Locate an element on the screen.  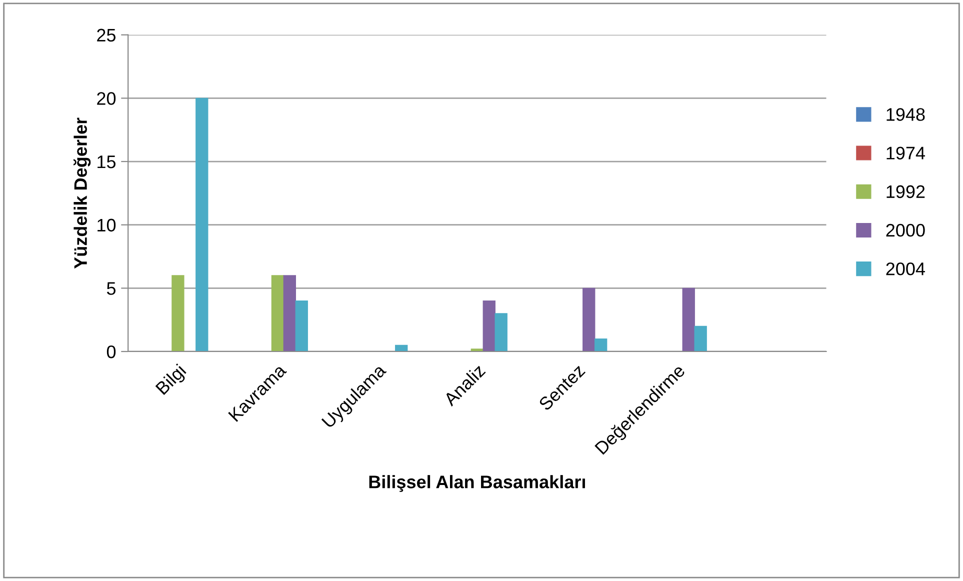
y-tick-label: 15 is located at coordinates (107, 162).